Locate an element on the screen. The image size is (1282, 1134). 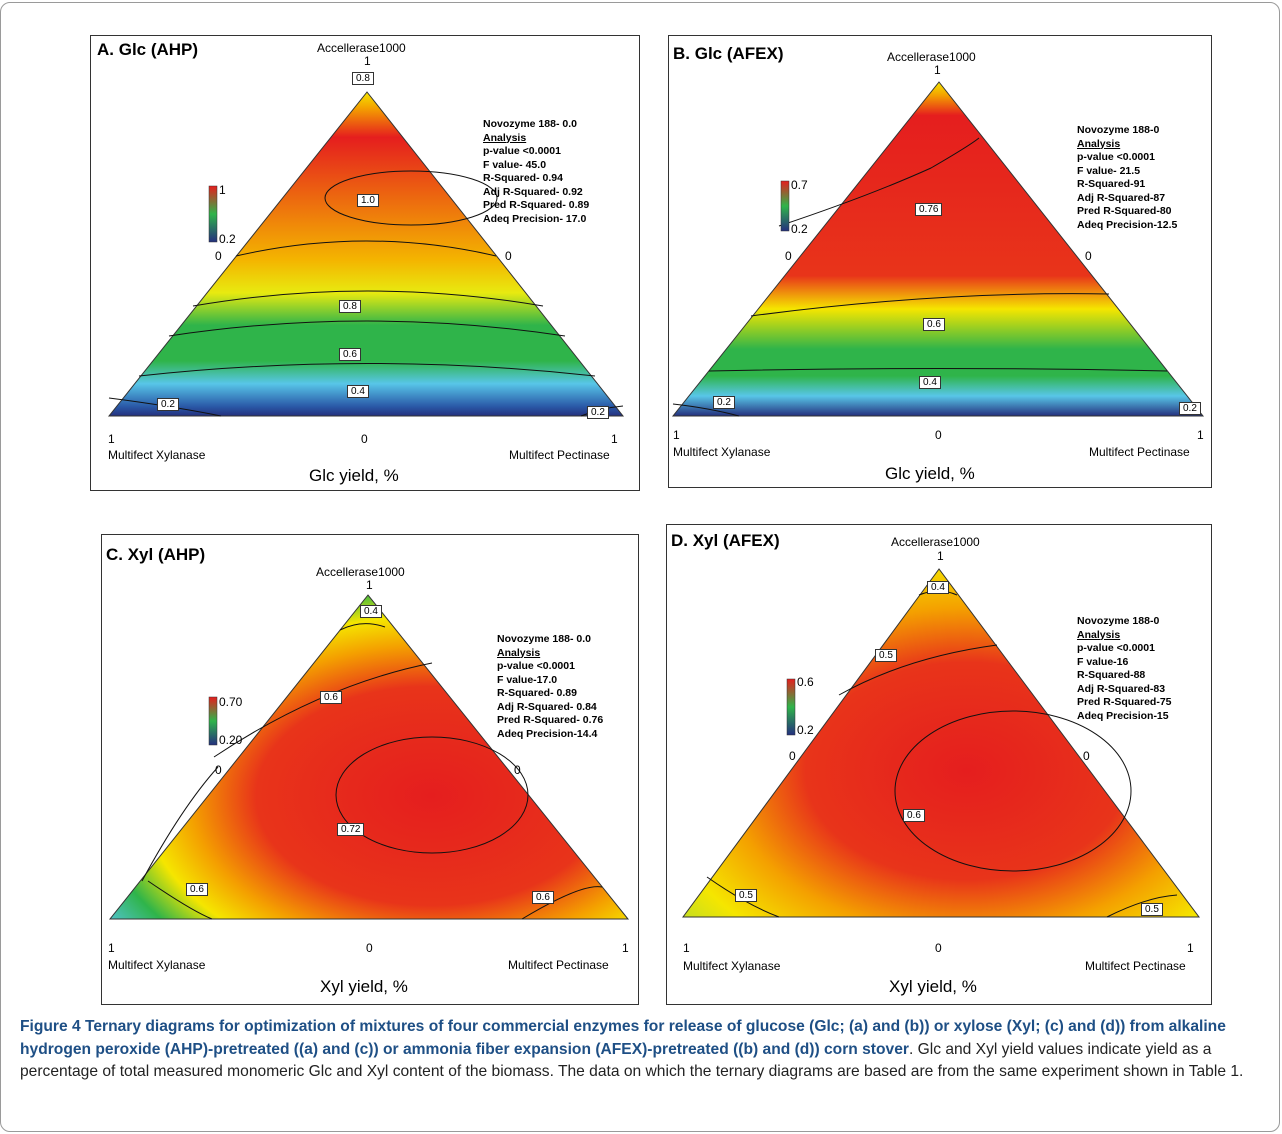
panel-title: D. Xyl (AFEX) is located at coordinates (725, 540).